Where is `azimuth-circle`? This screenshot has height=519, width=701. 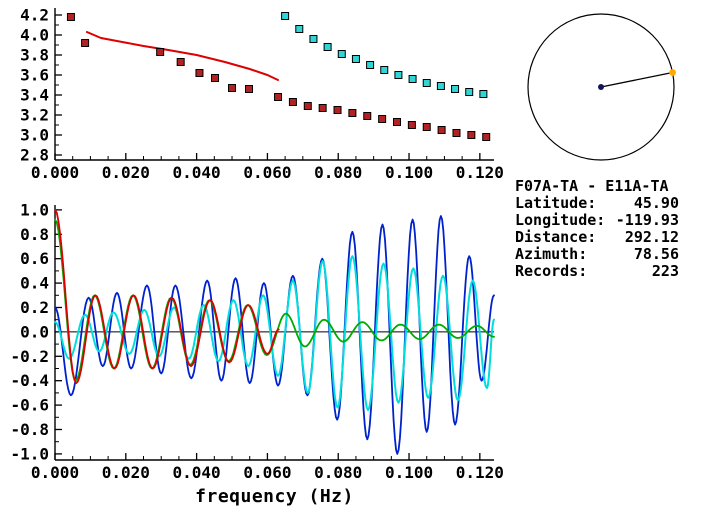
azimuth-circle is located at coordinates (601, 87).